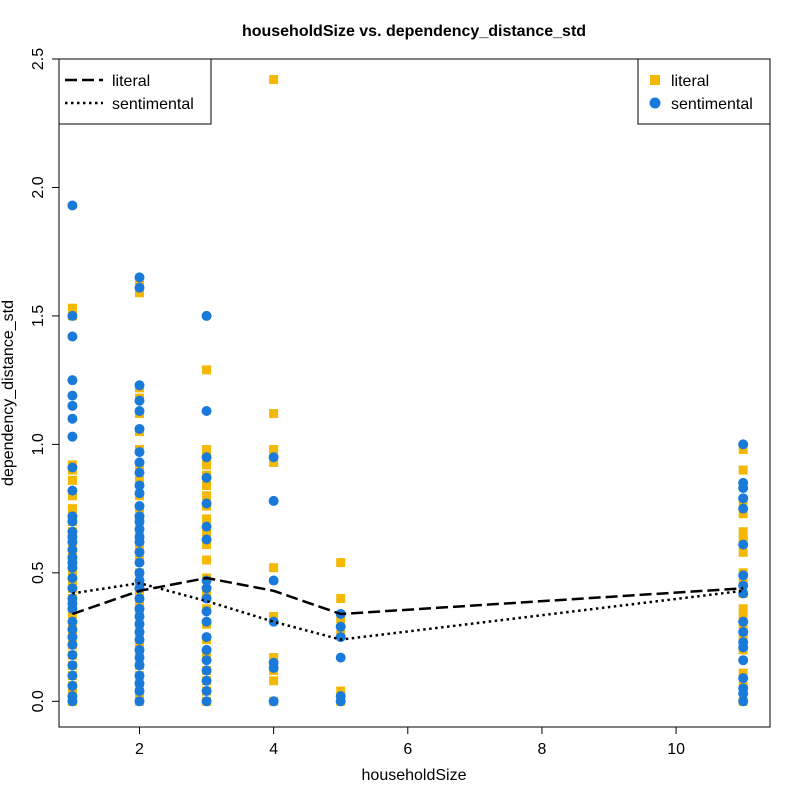 This screenshot has height=800, width=800. What do you see at coordinates (38, 187) in the screenshot?
I see `y-tick-label: 2.0` at bounding box center [38, 187].